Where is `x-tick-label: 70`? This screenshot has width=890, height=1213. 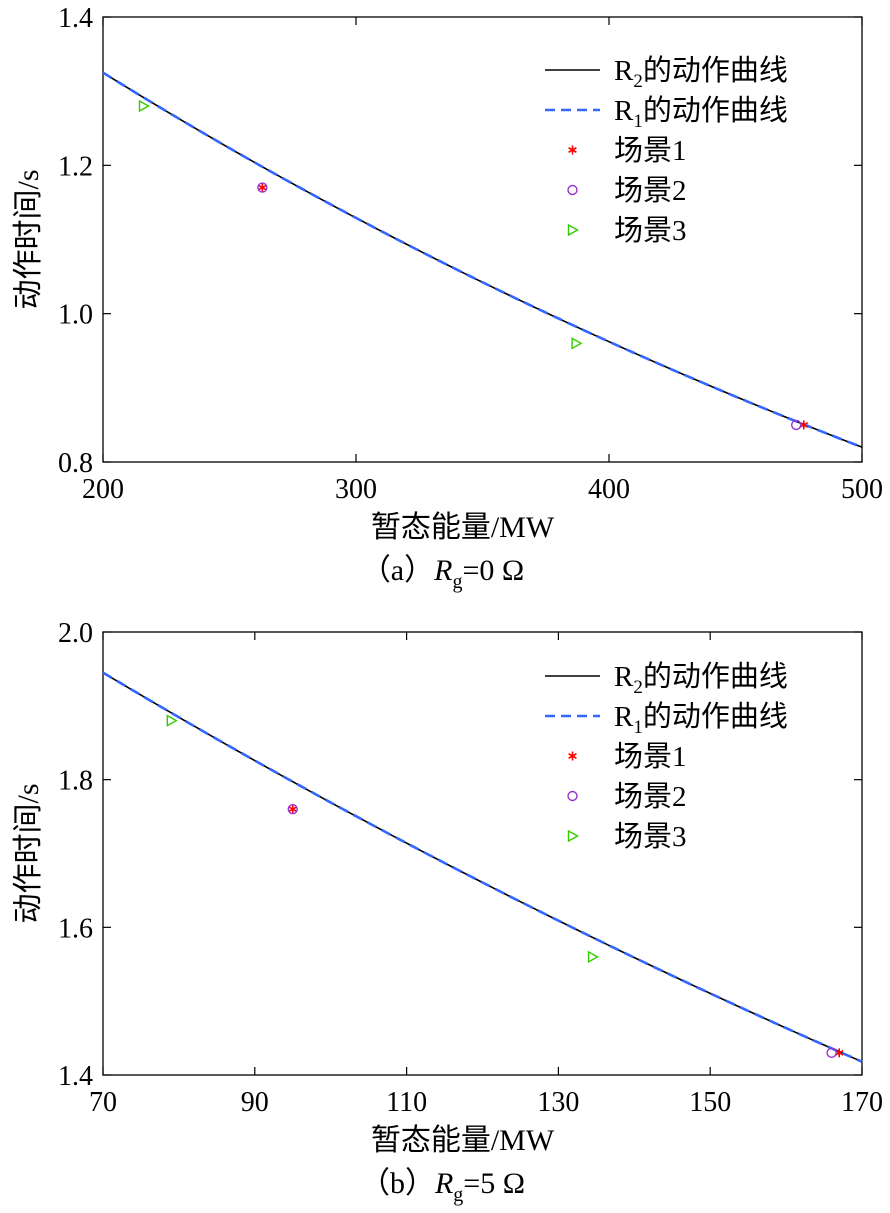 x-tick-label: 70 is located at coordinates (103, 1102).